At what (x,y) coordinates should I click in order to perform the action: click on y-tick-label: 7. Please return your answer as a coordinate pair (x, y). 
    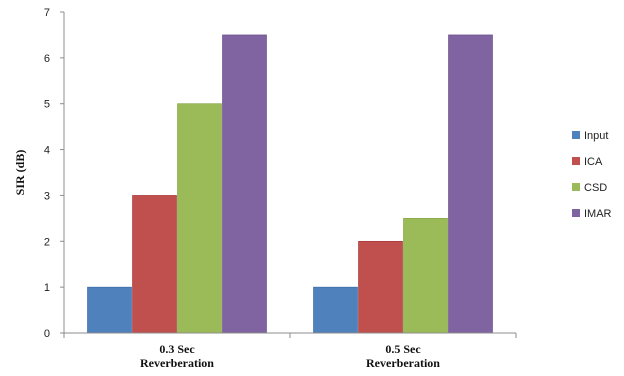
    Looking at the image, I should click on (47, 13).